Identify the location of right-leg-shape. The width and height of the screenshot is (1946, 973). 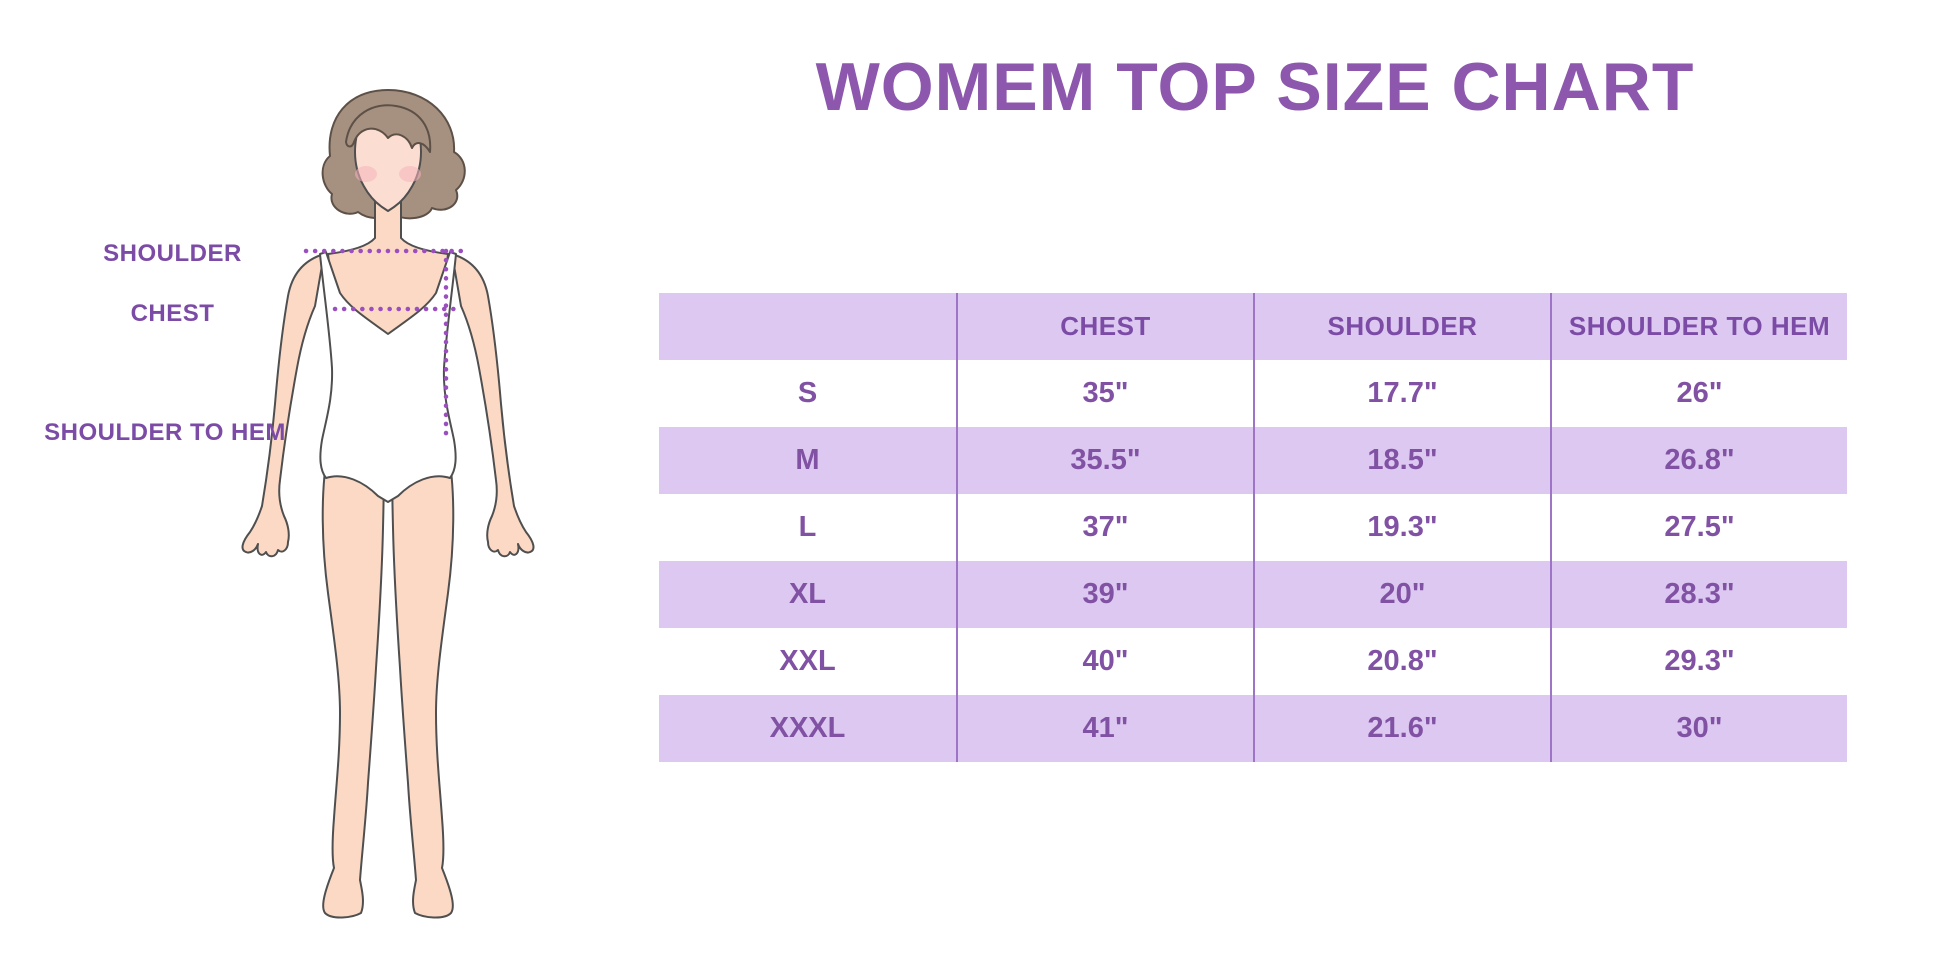
(423, 684).